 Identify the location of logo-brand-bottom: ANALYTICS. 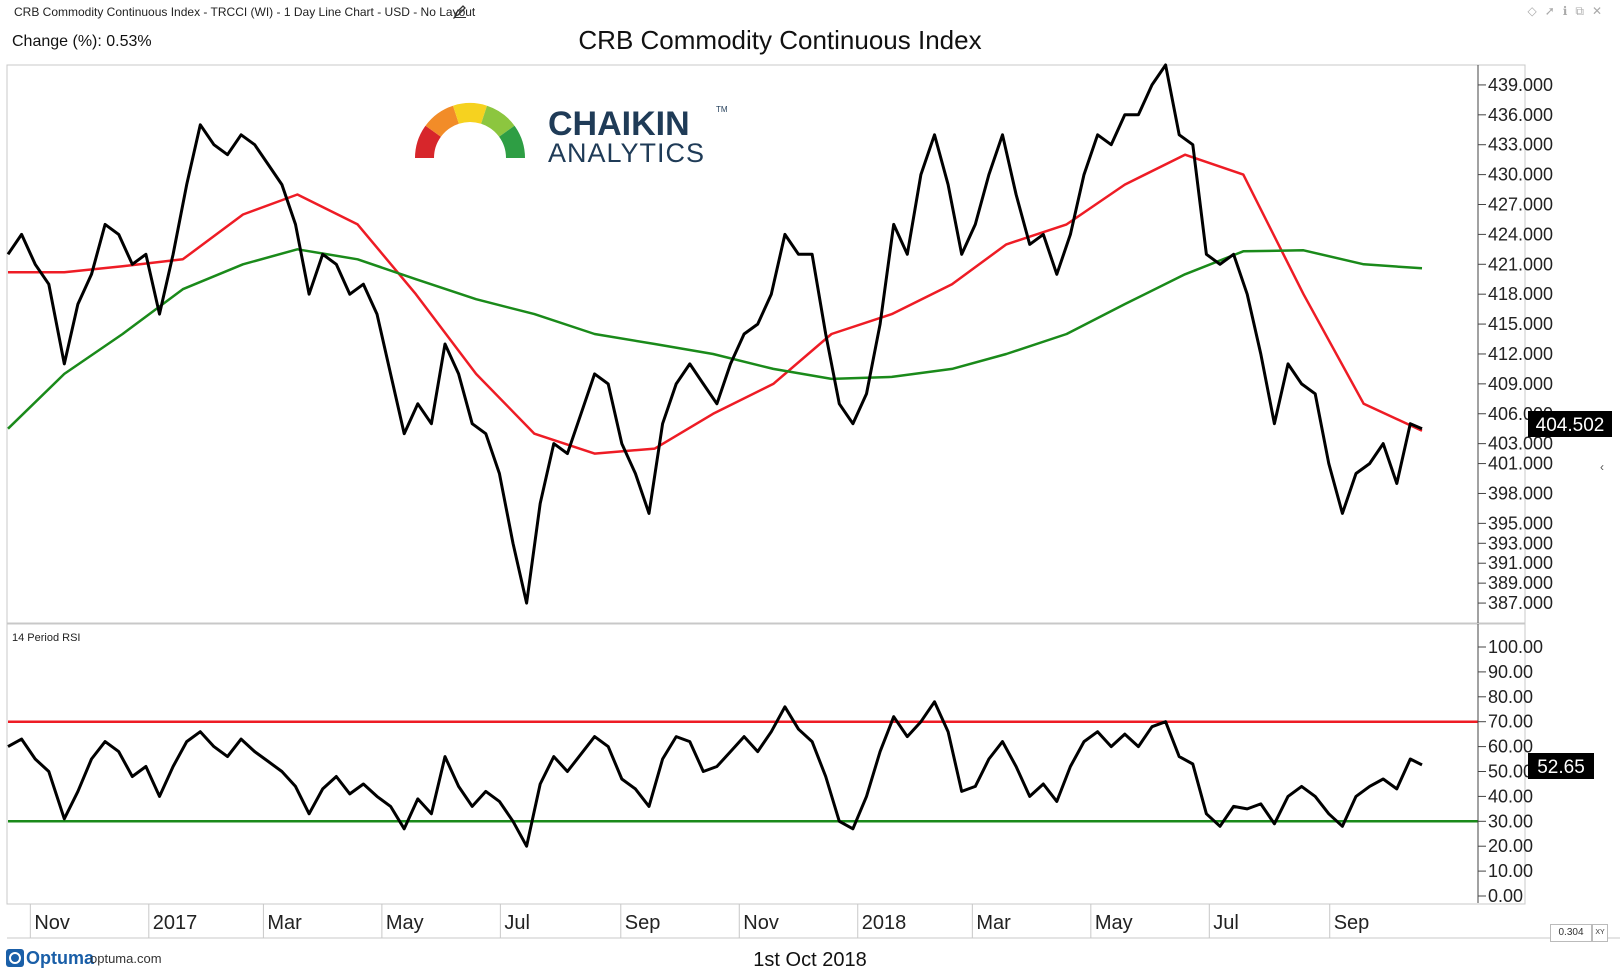
(626, 153).